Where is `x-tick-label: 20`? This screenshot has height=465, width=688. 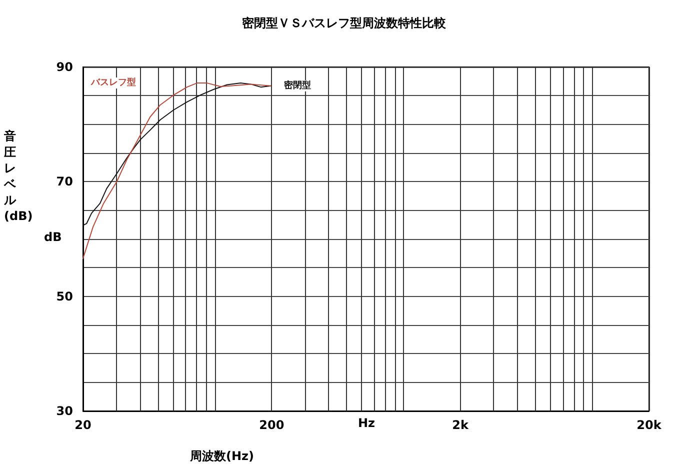 x-tick-label: 20 is located at coordinates (83, 425).